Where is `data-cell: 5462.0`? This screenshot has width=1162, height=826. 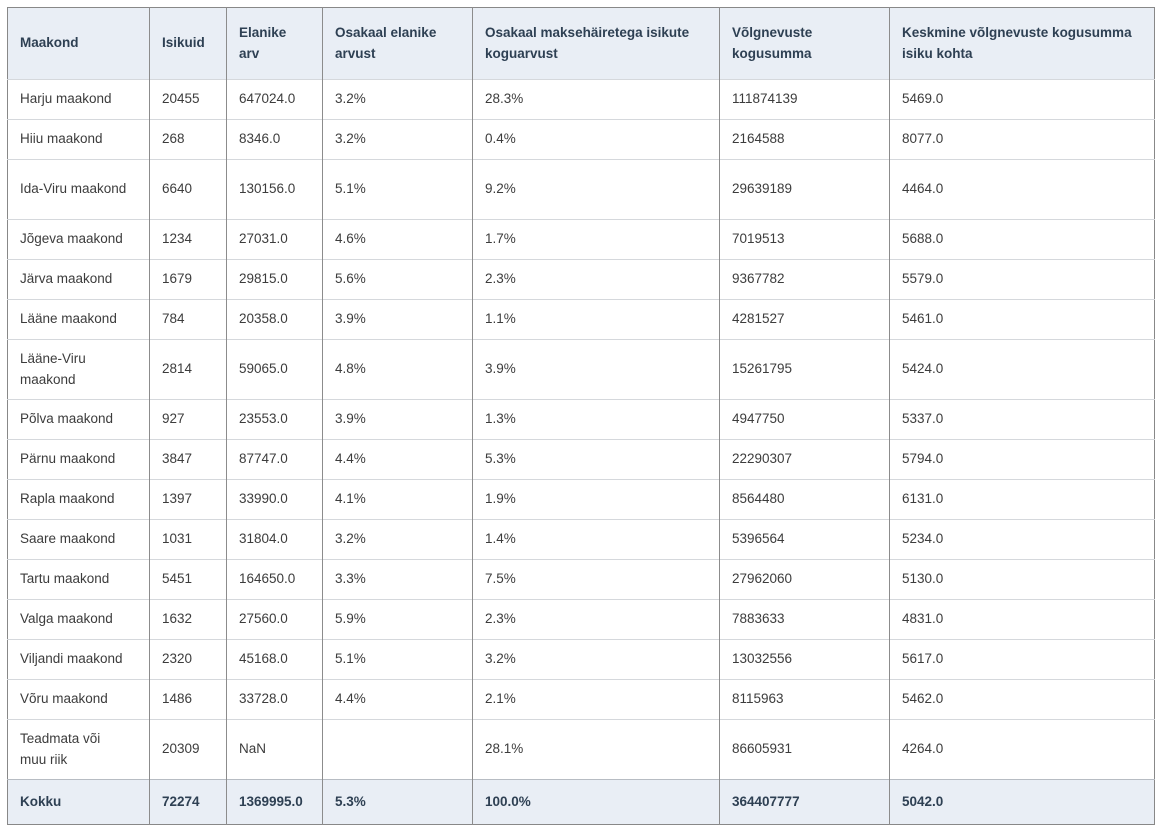 data-cell: 5462.0 is located at coordinates (1022, 699).